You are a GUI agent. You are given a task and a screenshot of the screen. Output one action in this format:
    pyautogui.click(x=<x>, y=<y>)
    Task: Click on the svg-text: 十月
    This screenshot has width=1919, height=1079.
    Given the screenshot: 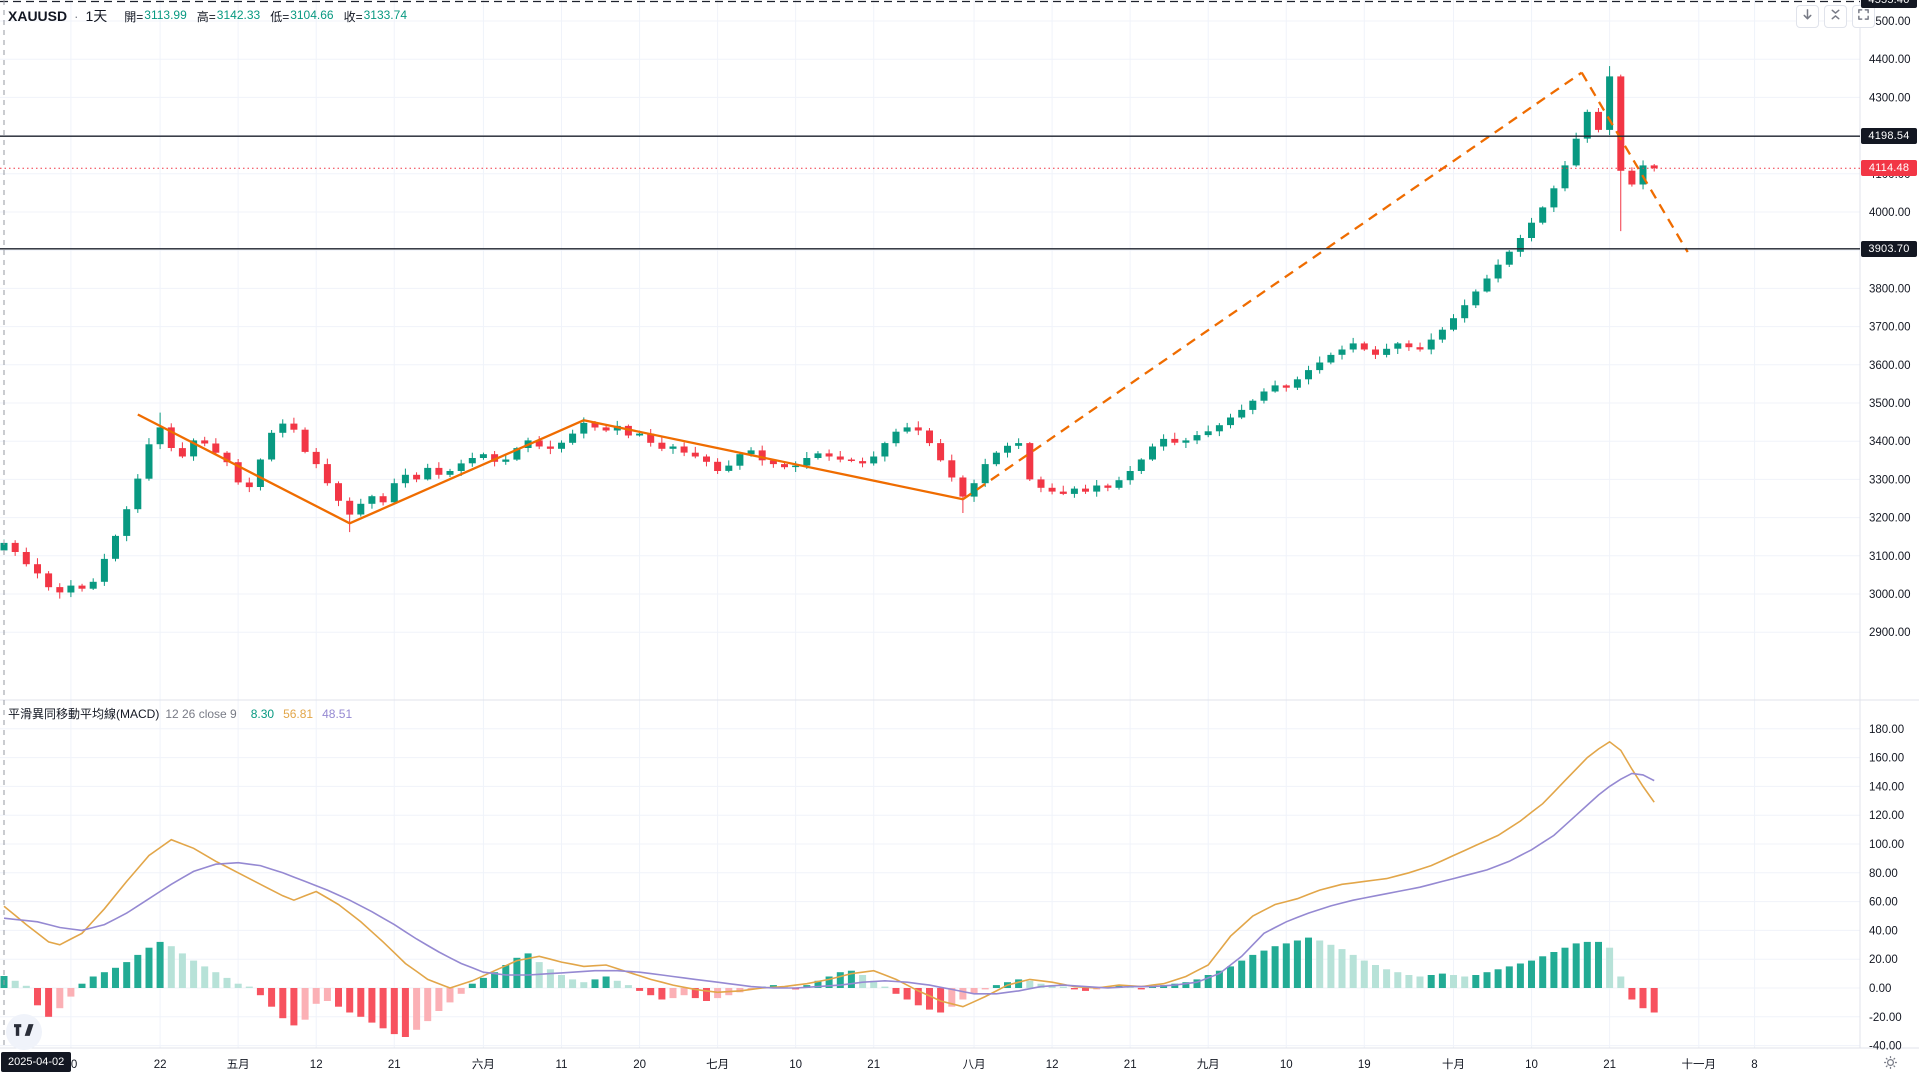 What is the action you would take?
    pyautogui.click(x=1453, y=1064)
    